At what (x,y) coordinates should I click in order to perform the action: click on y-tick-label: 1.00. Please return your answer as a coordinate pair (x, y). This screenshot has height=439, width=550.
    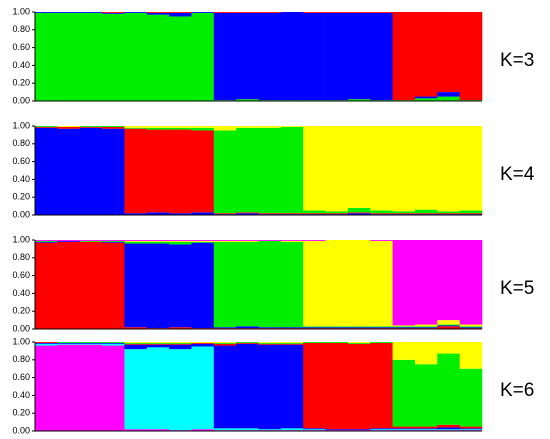
    Looking at the image, I should click on (21, 341).